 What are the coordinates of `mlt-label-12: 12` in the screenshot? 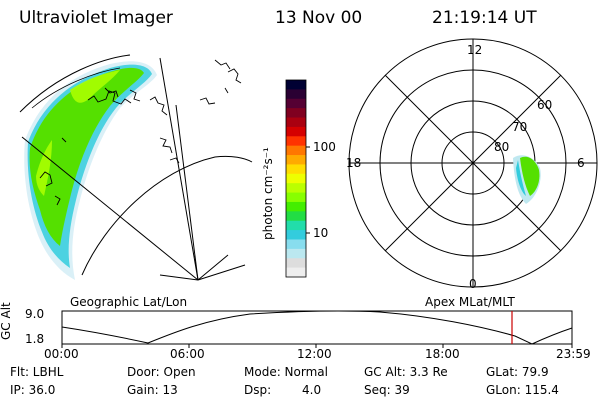 It's located at (475, 50).